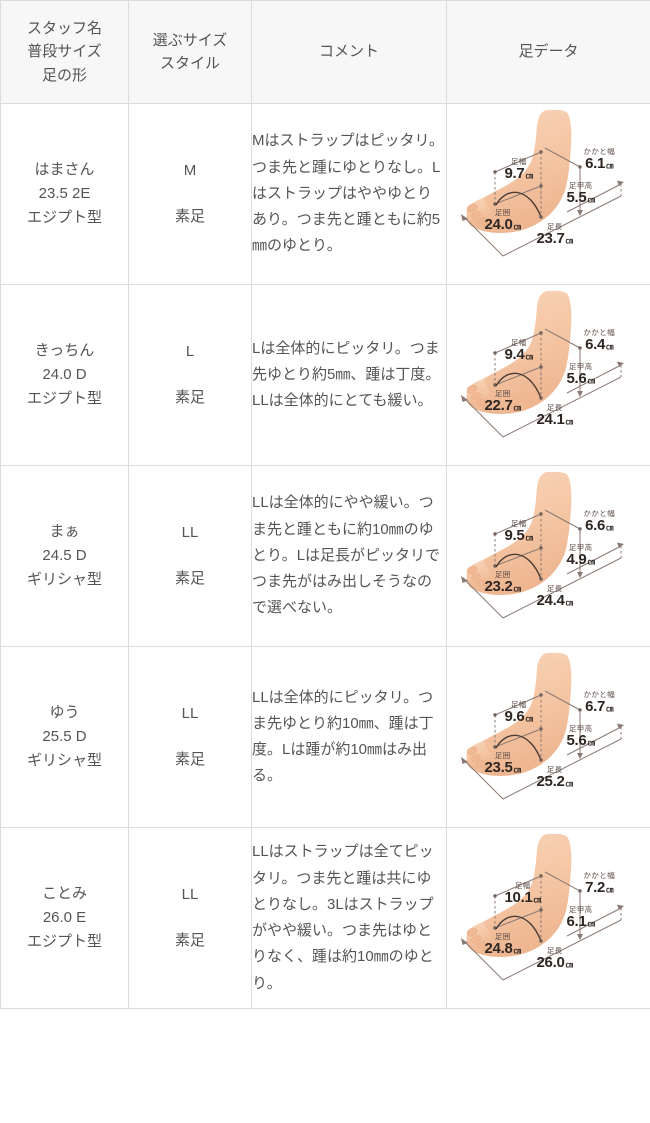 This screenshot has height=1123, width=650. I want to click on foot-length-value: 24.4, so click(550, 600).